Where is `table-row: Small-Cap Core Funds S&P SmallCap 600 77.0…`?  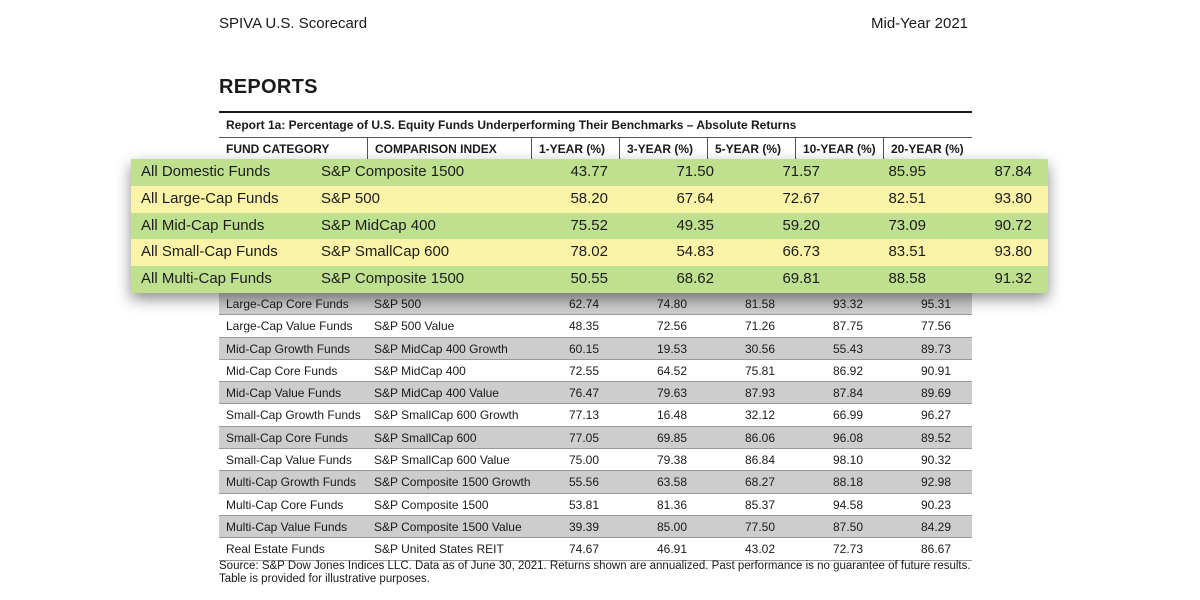
table-row: Small-Cap Core Funds S&P SmallCap 600 77.0… is located at coordinates (595, 438).